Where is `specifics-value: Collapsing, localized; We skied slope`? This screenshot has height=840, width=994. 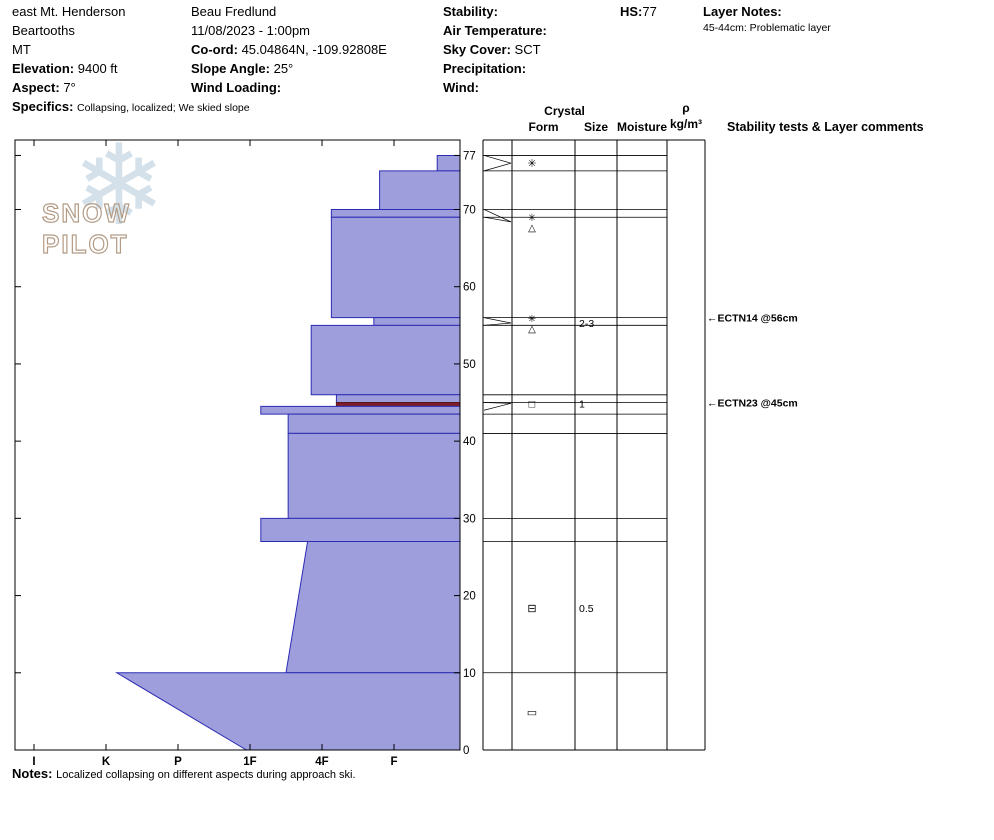 specifics-value: Collapsing, localized; We skied slope is located at coordinates (163, 108).